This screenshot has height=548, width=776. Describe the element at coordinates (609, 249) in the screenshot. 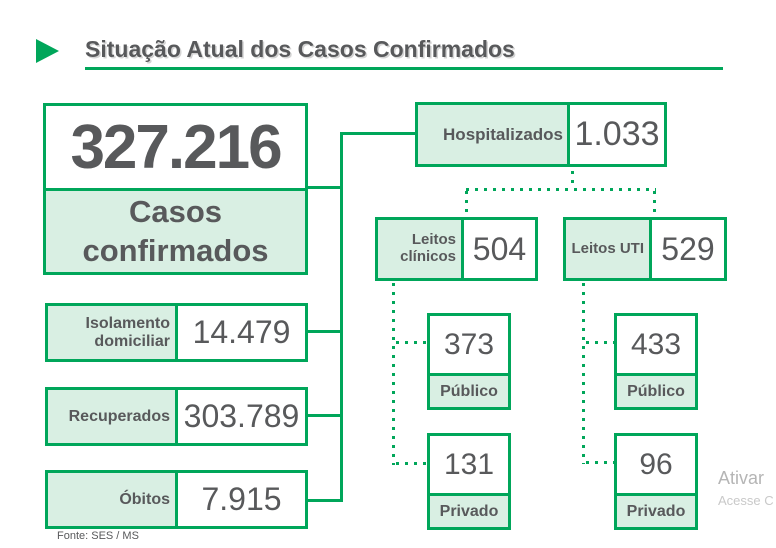

I see `icu-beds-label: Leitos UTI` at that location.